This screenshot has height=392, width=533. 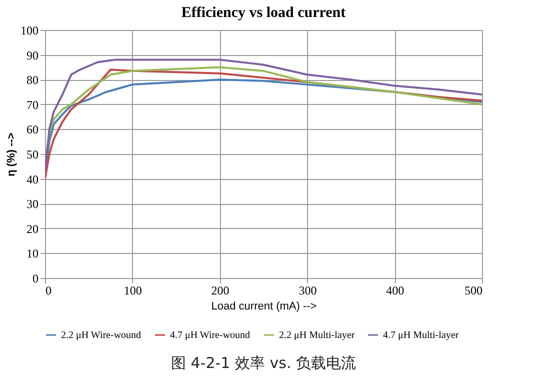 What do you see at coordinates (395, 291) in the screenshot?
I see `x-tick-label: 400` at bounding box center [395, 291].